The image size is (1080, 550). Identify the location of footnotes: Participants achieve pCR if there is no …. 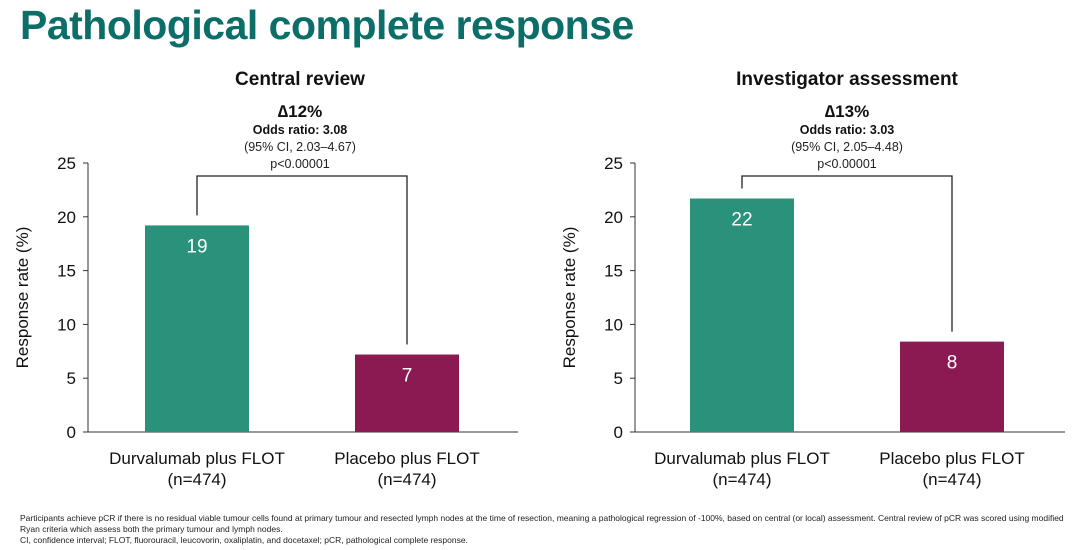
(545, 529).